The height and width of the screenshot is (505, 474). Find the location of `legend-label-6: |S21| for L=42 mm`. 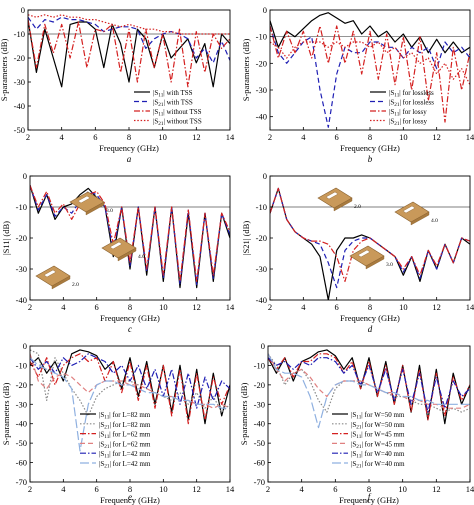

legend-label-6: |S21| for L=42 mm is located at coordinates (125, 465).